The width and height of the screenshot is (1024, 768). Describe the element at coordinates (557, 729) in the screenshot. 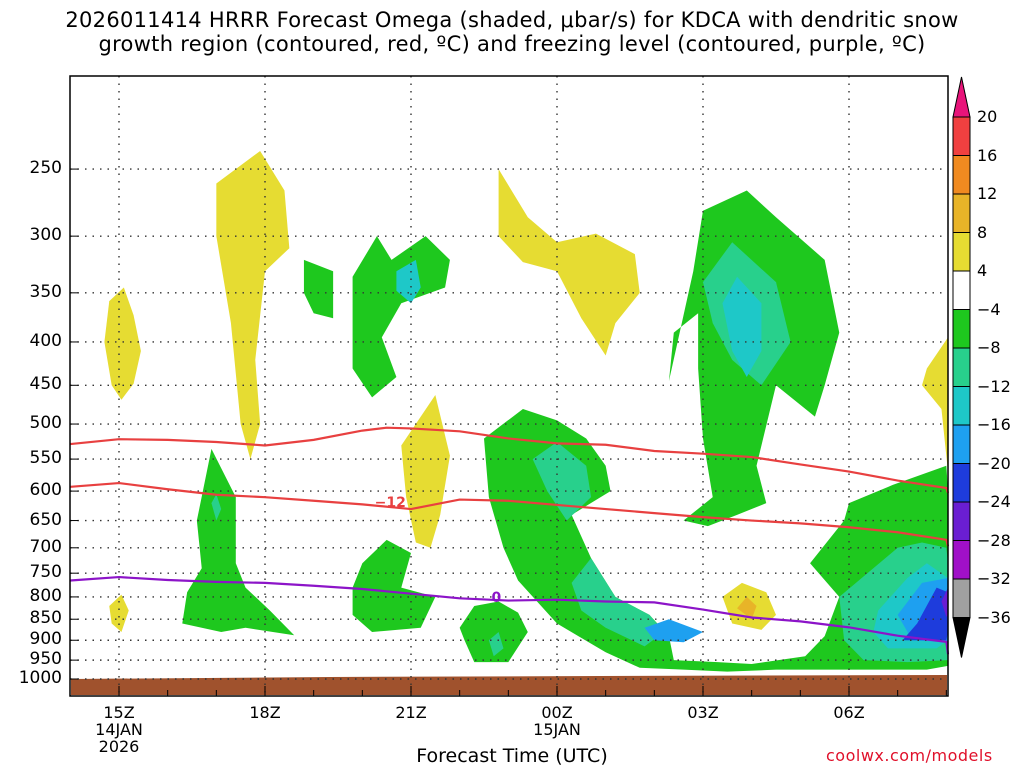

I see `x-tick-sub1: 15JAN` at that location.